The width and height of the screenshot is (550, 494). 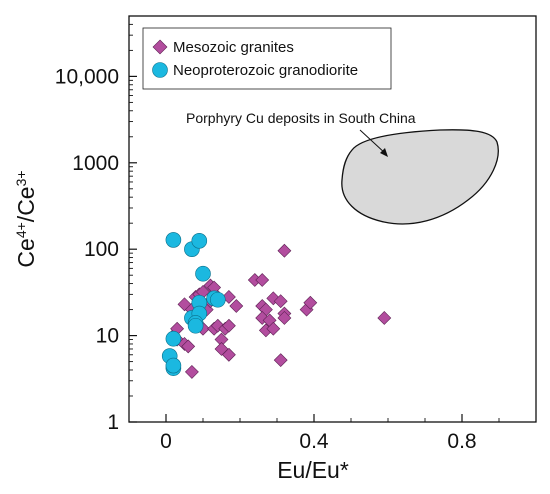 What do you see at coordinates (342, 167) in the screenshot?
I see `porphyry-cu-region: Porphyry Cu deposits in South China` at bounding box center [342, 167].